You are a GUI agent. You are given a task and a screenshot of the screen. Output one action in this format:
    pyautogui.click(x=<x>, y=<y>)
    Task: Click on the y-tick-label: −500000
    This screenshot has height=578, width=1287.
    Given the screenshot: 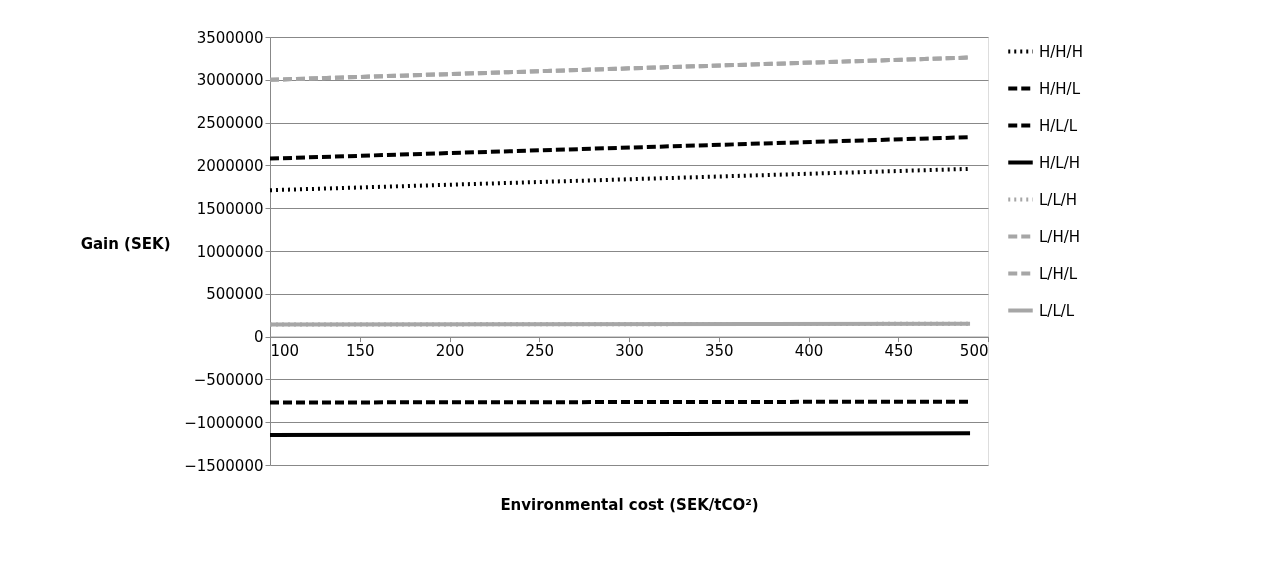 What is the action you would take?
    pyautogui.click(x=228, y=379)
    